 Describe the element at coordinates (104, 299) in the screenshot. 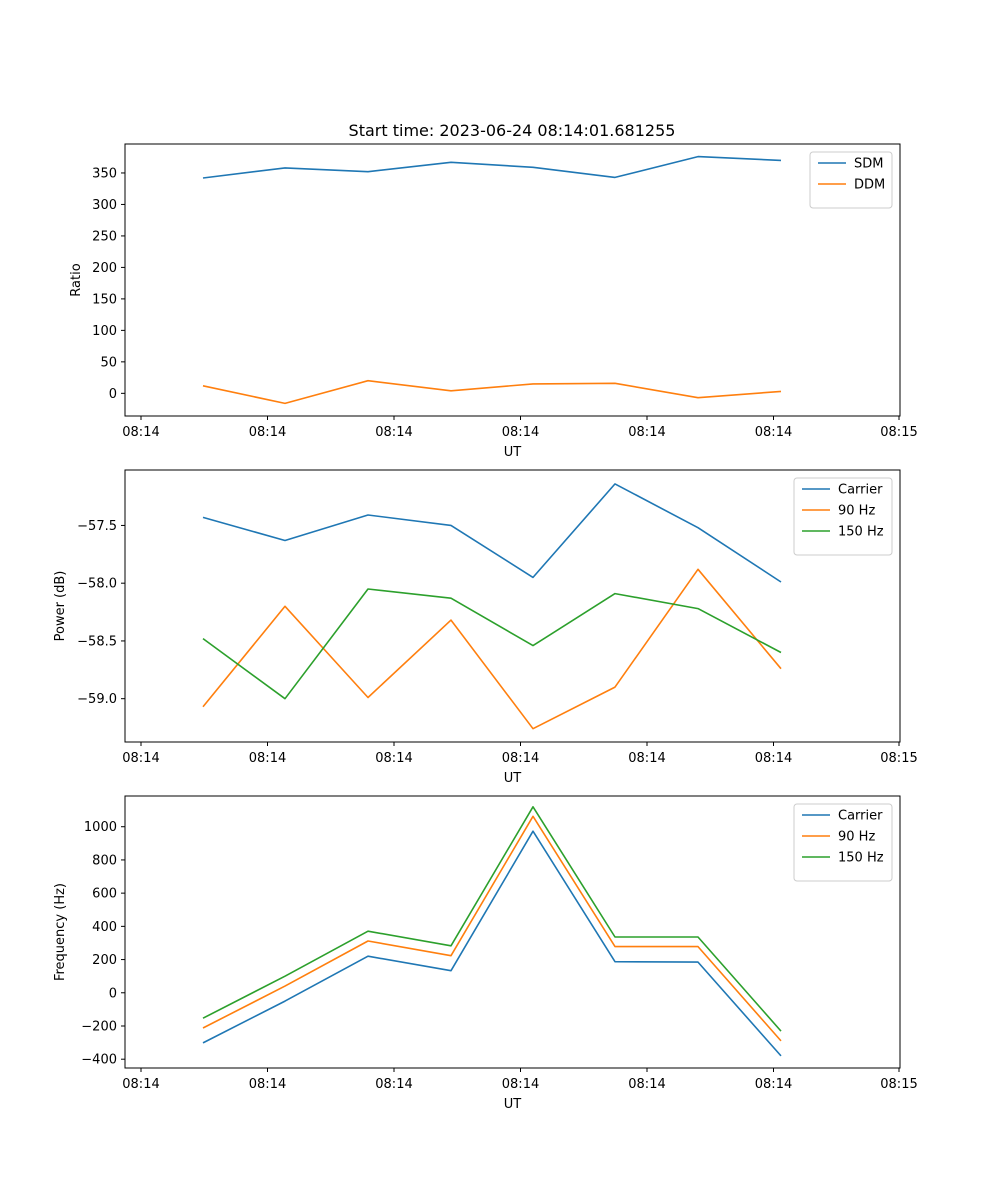

I see `y-tick-label: 150` at that location.